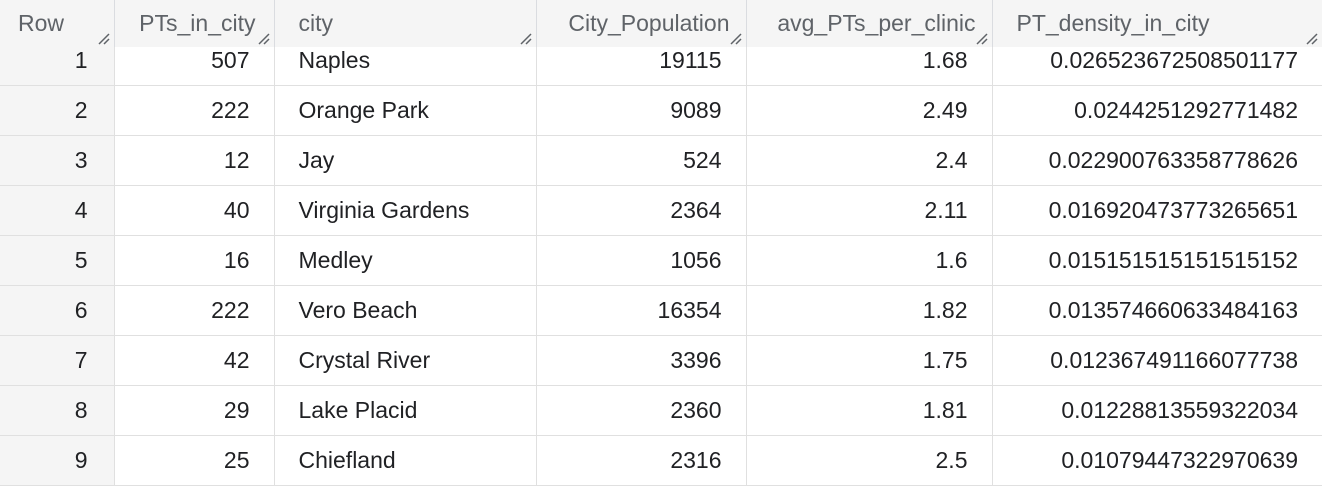  I want to click on cell-pts-in-city: 29, so click(194, 410).